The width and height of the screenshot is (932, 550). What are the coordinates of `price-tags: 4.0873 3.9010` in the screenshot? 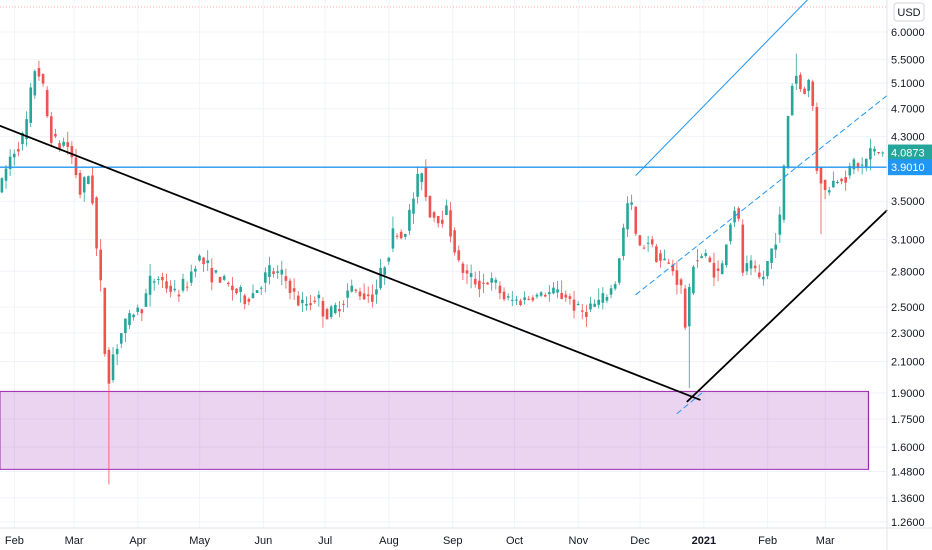 It's located at (910, 160).